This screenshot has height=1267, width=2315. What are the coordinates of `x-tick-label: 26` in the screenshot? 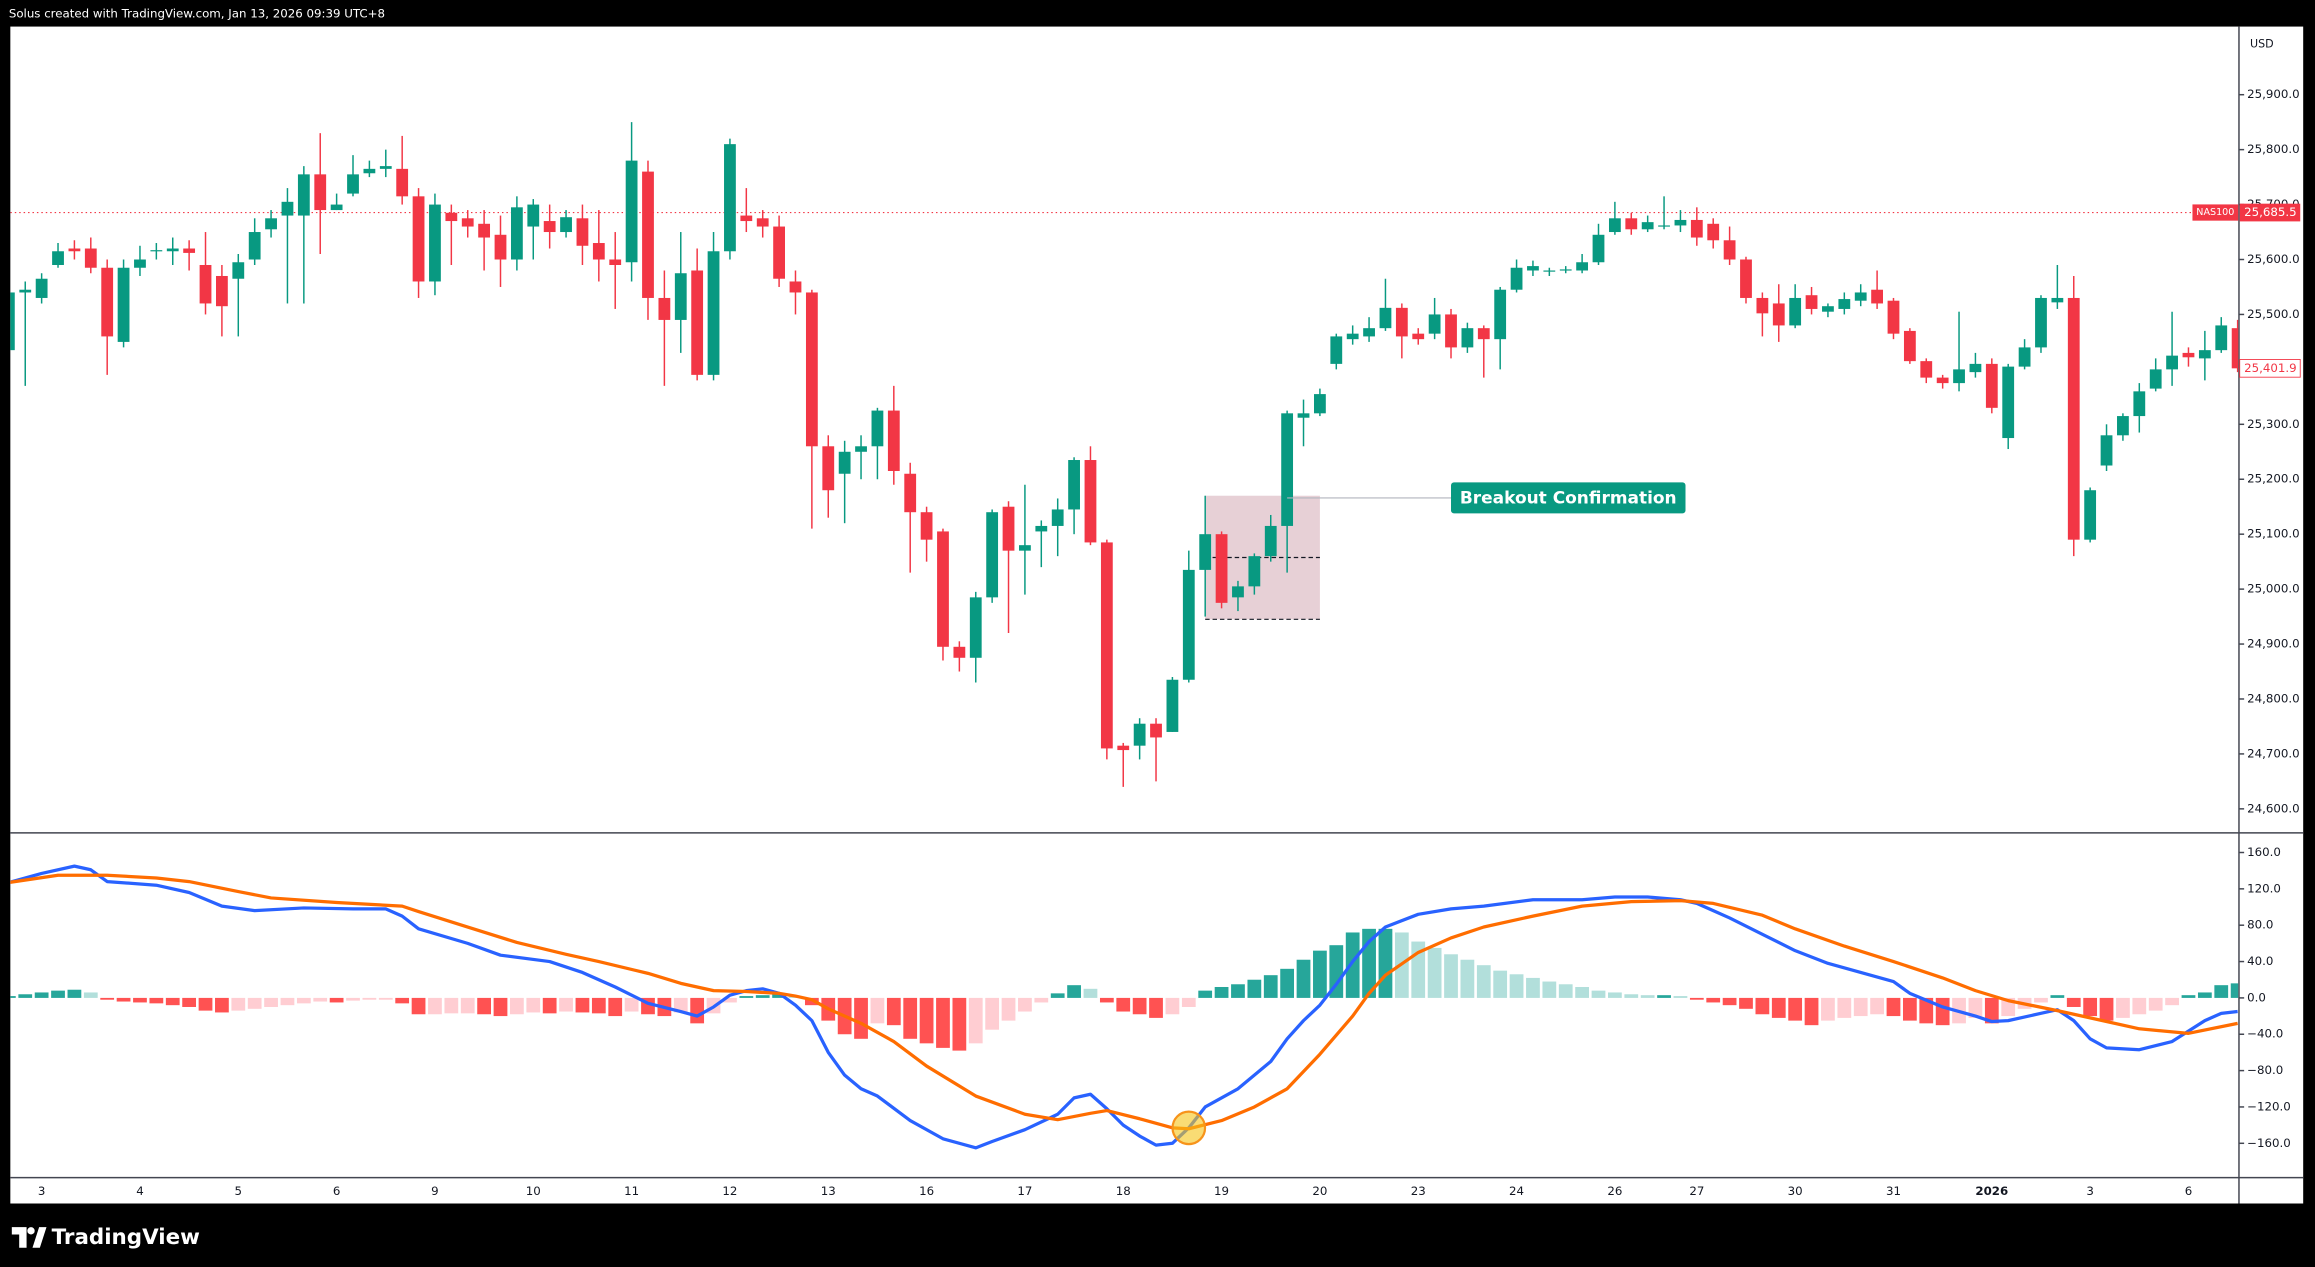 It's located at (1614, 1191).